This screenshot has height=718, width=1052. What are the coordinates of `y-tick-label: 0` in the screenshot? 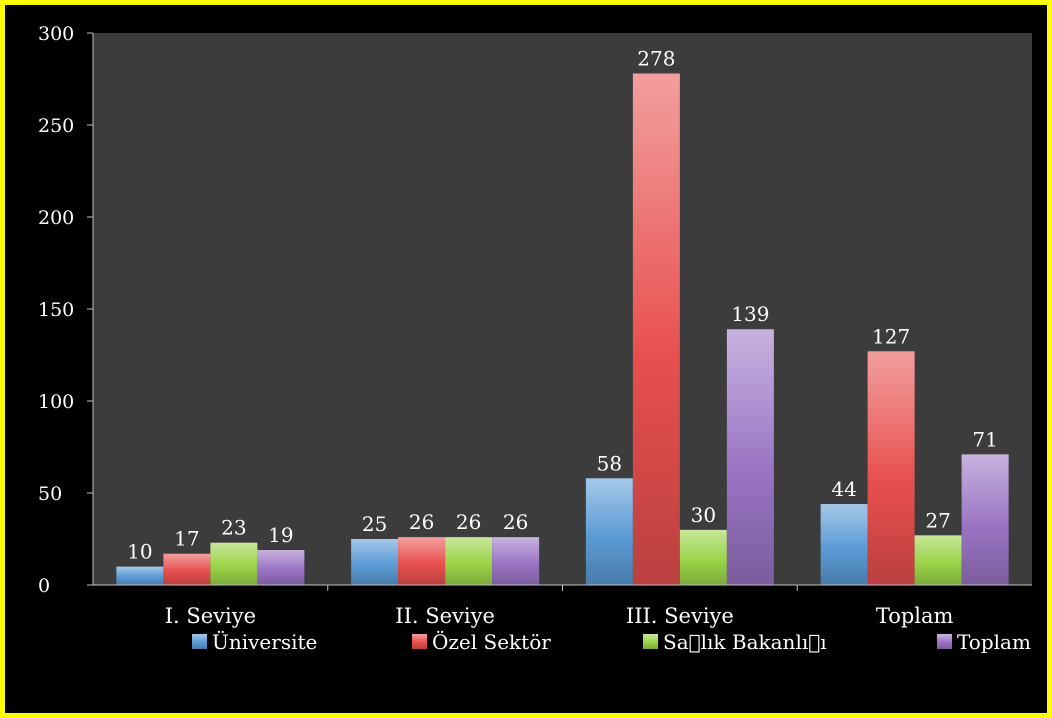 It's located at (44, 586).